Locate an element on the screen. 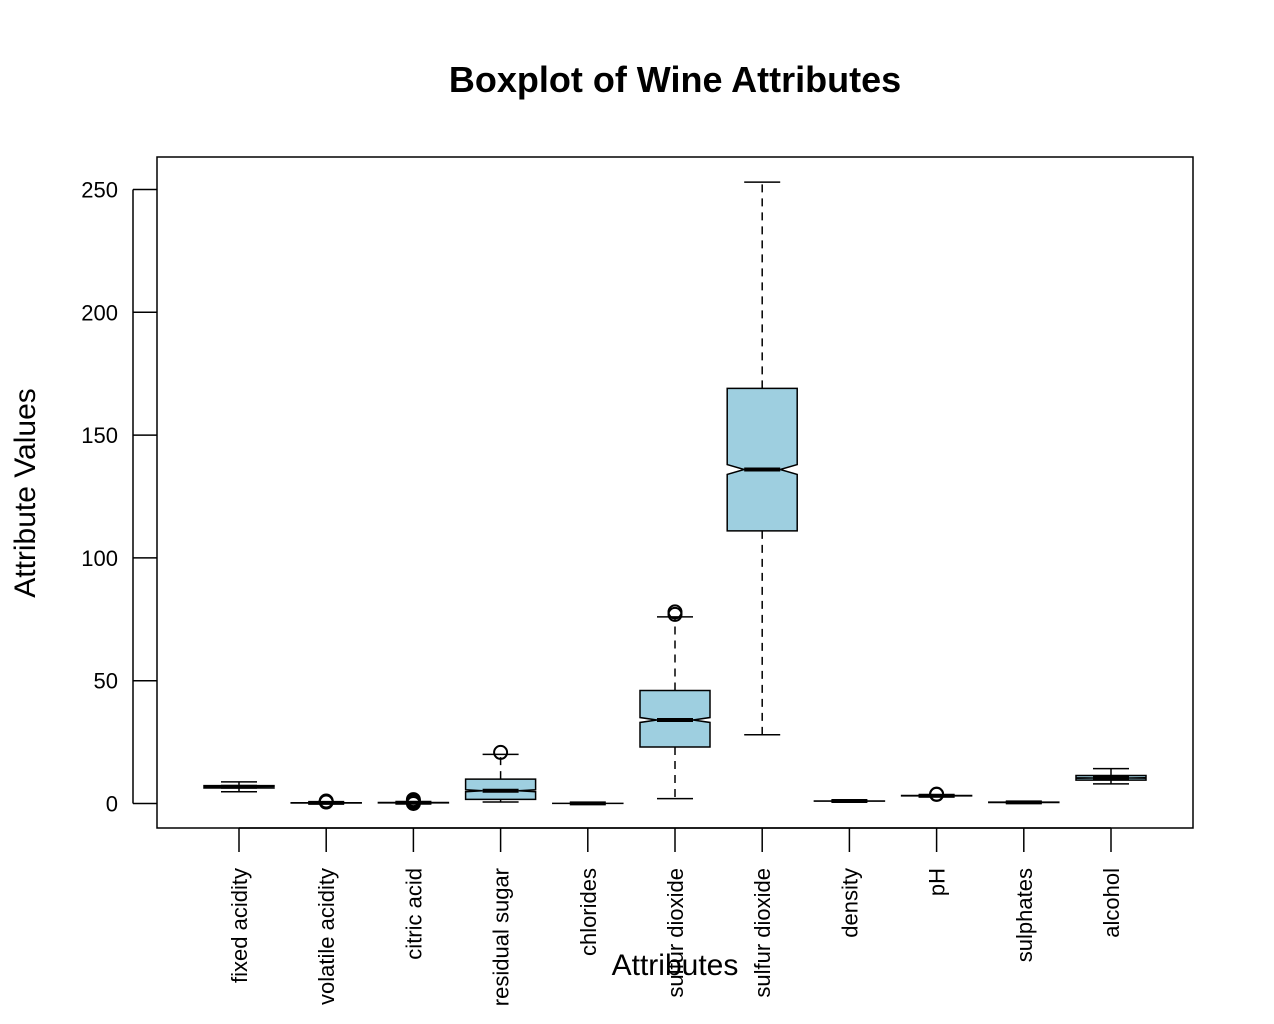 This screenshot has width=1274, height=1024. chart-title: Boxplot of Wine Attributes is located at coordinates (675, 79).